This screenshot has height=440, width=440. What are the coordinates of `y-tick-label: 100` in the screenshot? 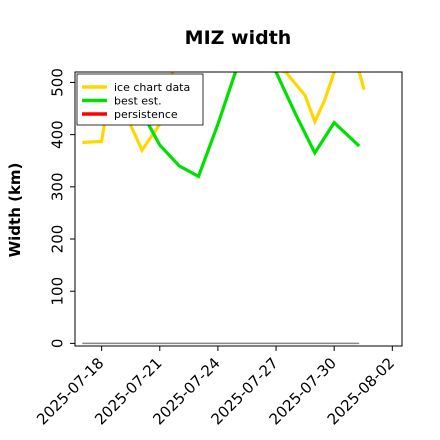 It's located at (57, 291).